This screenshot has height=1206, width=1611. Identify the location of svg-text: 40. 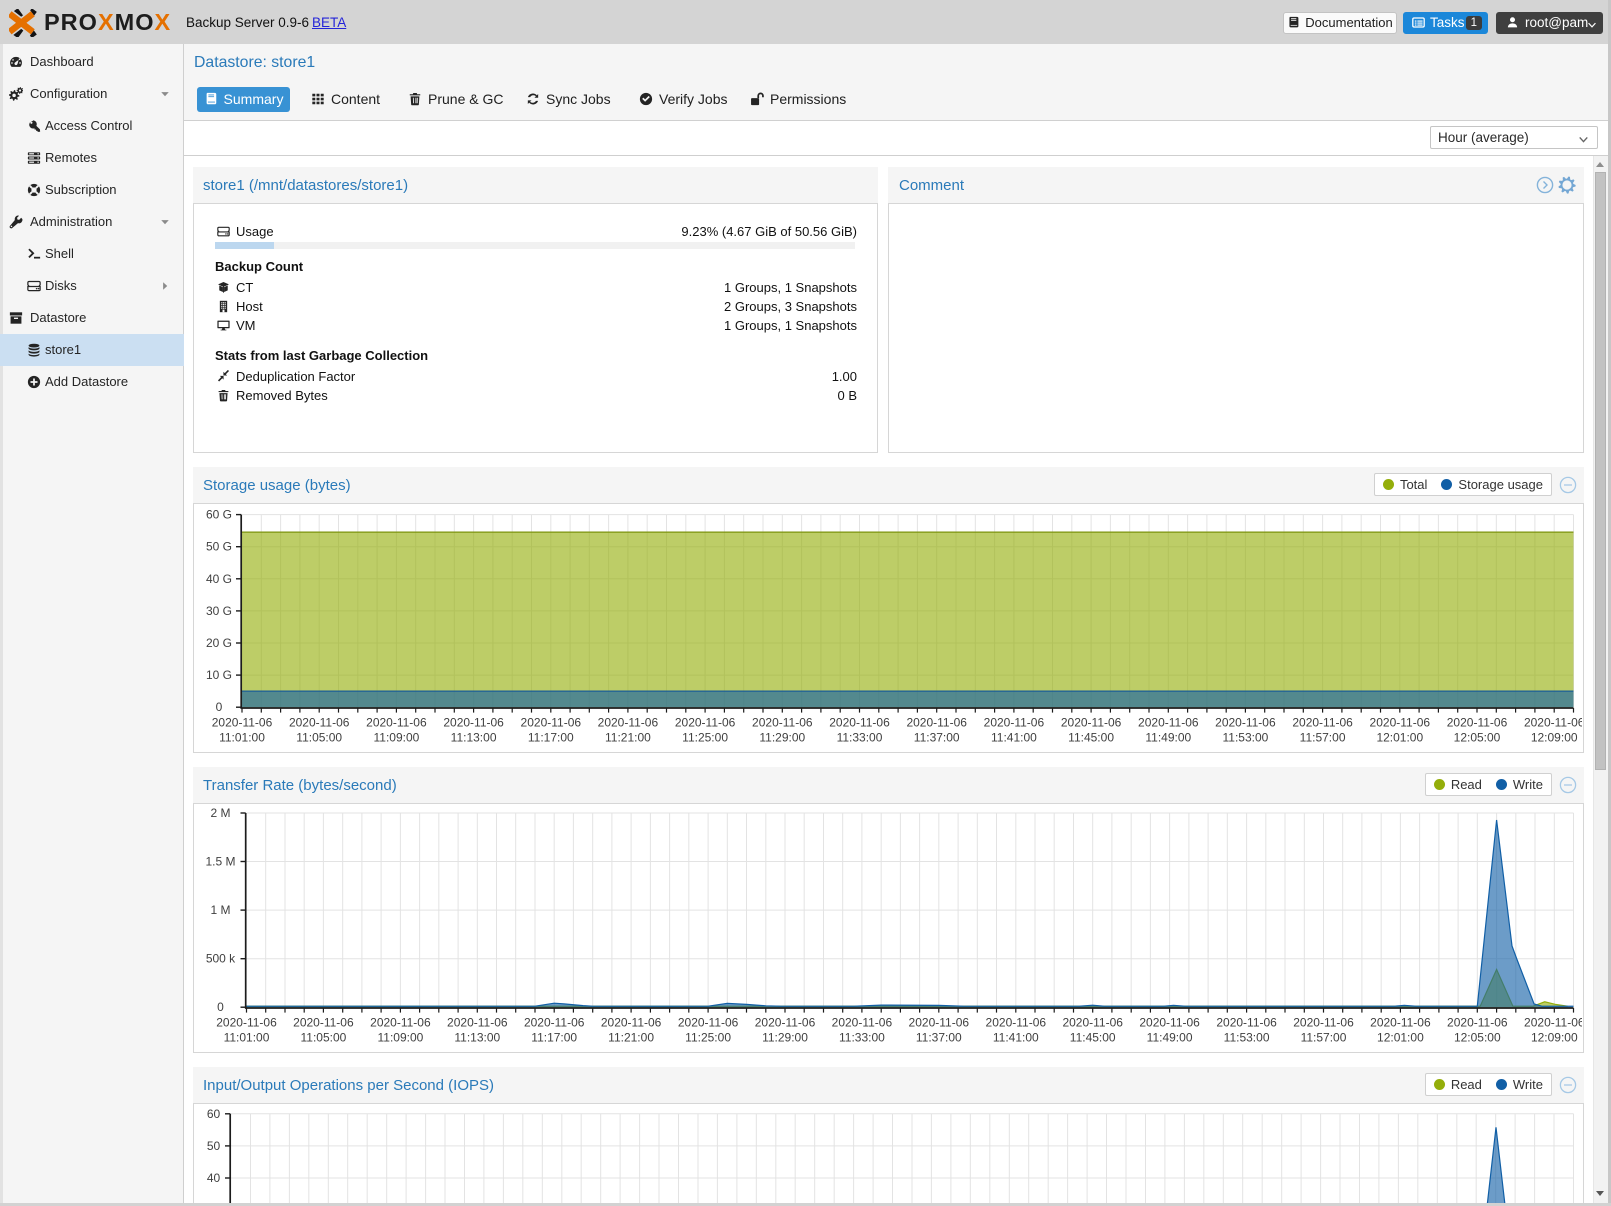
(214, 1178).